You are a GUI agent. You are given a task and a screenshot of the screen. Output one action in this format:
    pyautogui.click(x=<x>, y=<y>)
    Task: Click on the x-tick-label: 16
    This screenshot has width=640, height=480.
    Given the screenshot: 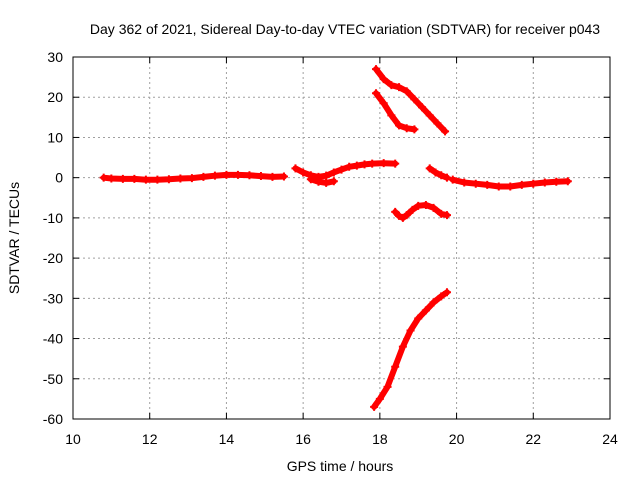 What is the action you would take?
    pyautogui.click(x=303, y=439)
    